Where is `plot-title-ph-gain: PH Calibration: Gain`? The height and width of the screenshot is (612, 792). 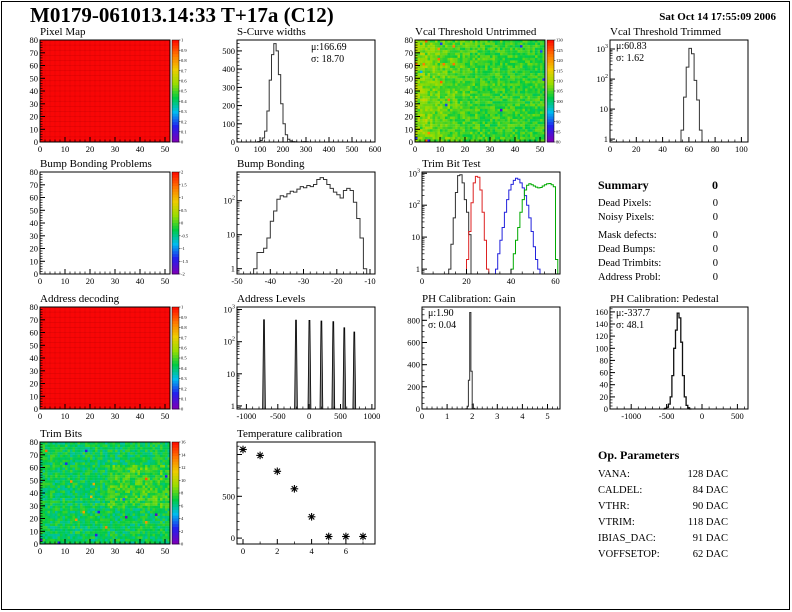 plot-title-ph-gain: PH Calibration: Gain is located at coordinates (469, 299).